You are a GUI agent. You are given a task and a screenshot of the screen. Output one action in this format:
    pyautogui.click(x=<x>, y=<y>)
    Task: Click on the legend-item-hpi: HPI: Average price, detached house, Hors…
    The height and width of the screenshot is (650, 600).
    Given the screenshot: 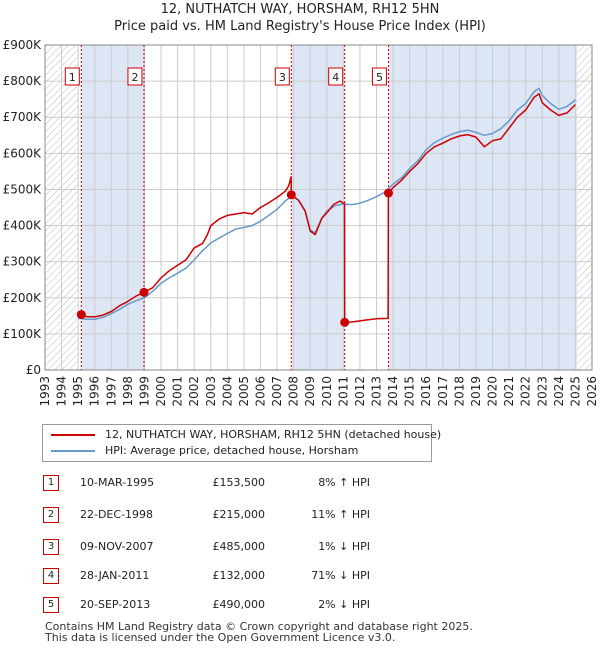 What is the action you would take?
    pyautogui.click(x=236, y=451)
    